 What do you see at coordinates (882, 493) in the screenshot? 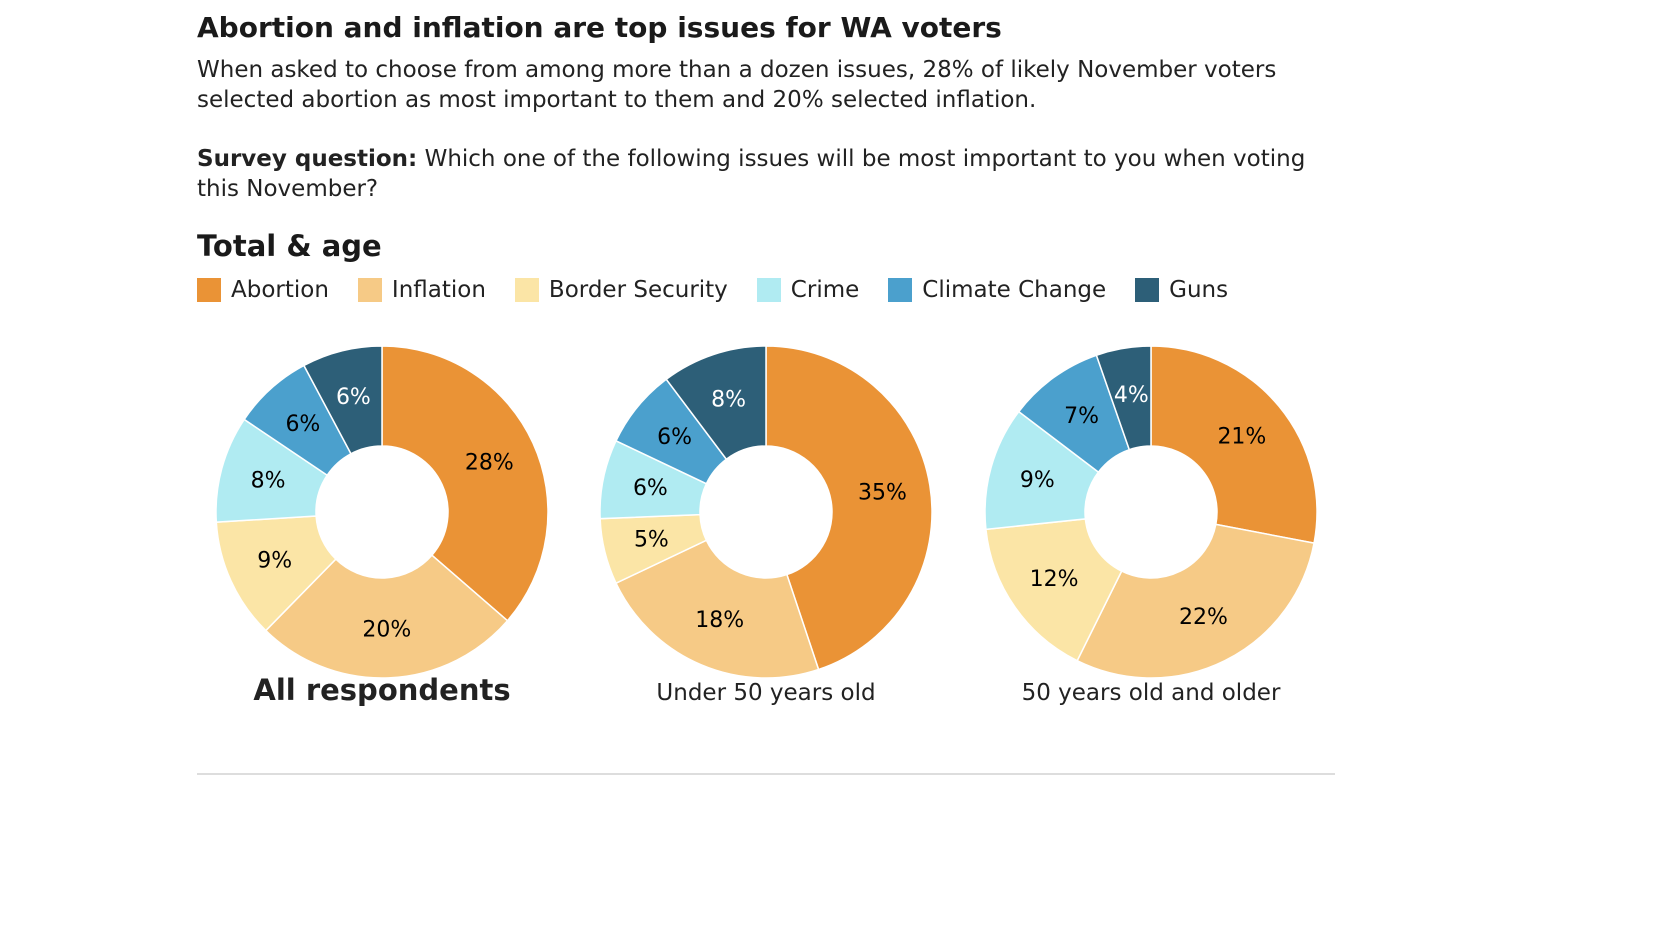
I see `slice-label-under-50-years-old-abortion: 35%` at bounding box center [882, 493].